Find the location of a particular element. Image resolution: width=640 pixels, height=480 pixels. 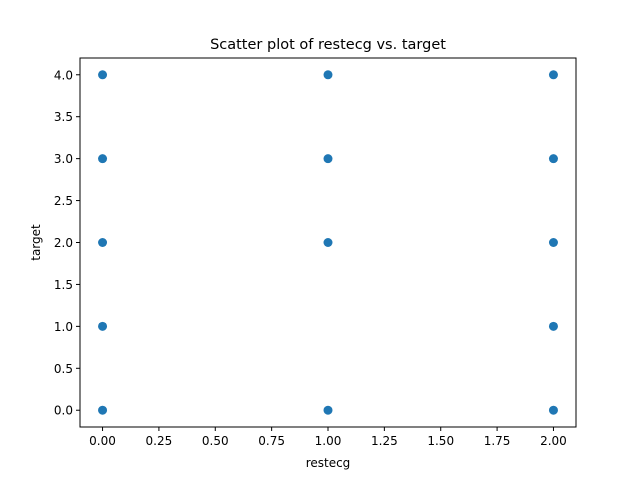

x-tick-label: 0.00 is located at coordinates (102, 441).